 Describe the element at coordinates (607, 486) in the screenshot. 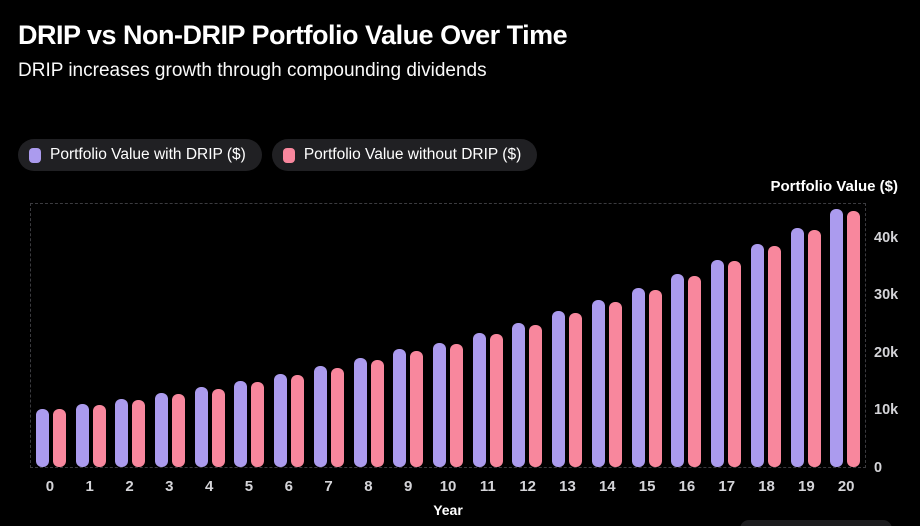

I see `x-tick-14: 14` at that location.